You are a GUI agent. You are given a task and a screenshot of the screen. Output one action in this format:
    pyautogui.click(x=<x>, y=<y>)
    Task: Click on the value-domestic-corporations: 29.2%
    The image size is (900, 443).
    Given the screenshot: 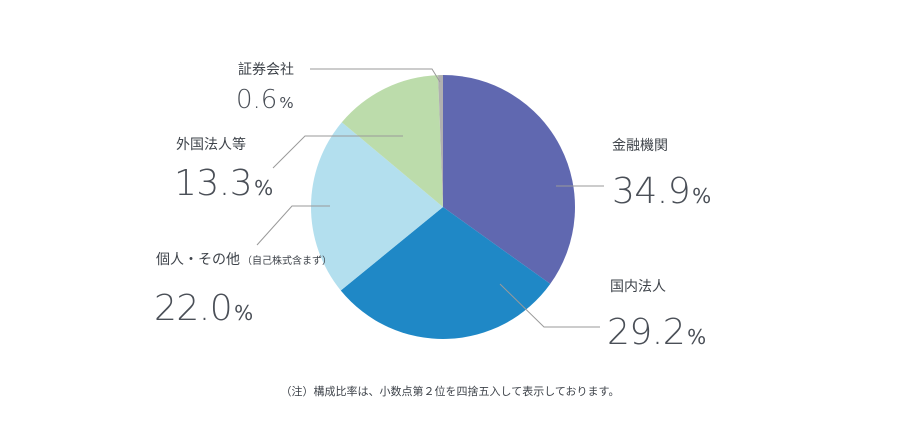 What is the action you would take?
    pyautogui.click(x=656, y=332)
    